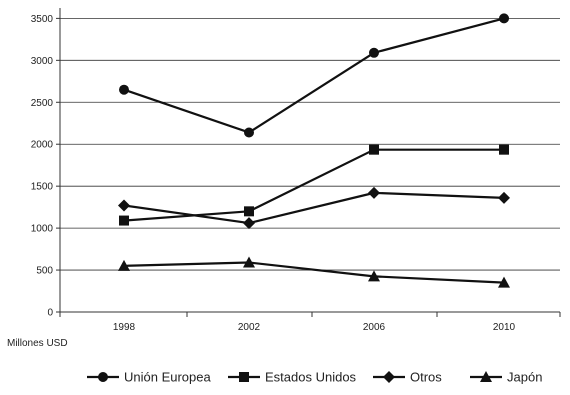 Image resolution: width=570 pixels, height=395 pixels. I want to click on y-tick-label: 1000, so click(42, 229).